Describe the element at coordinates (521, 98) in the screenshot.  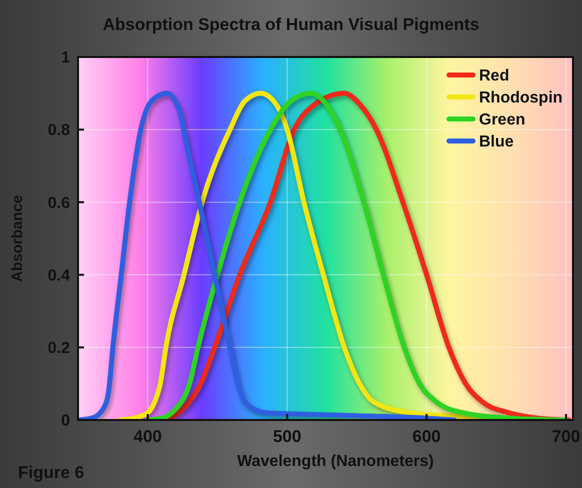
I see `legend-label: Rhodospin` at that location.